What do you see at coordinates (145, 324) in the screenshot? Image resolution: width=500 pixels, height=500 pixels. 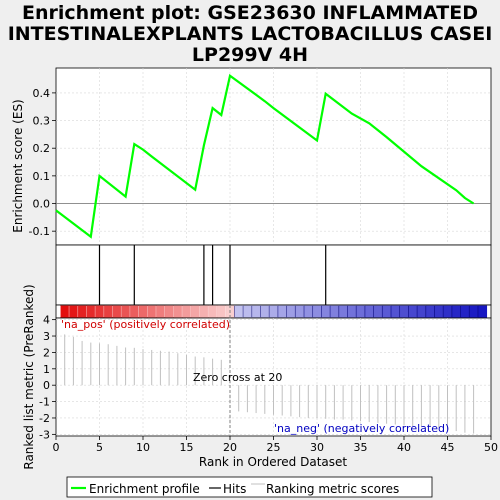 I see `positive-label: 'na_pos' (positively correlated)` at bounding box center [145, 324].